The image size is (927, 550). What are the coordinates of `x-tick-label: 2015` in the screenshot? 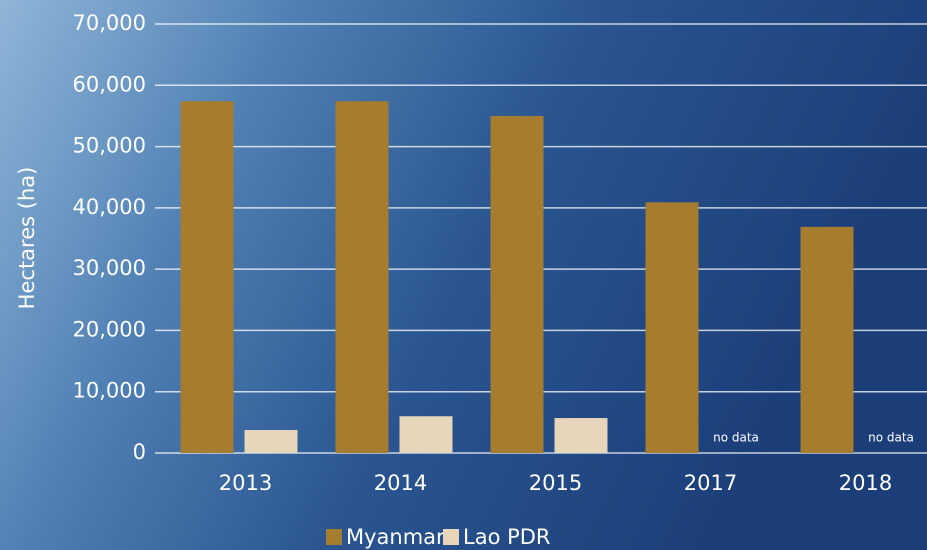 It's located at (555, 483).